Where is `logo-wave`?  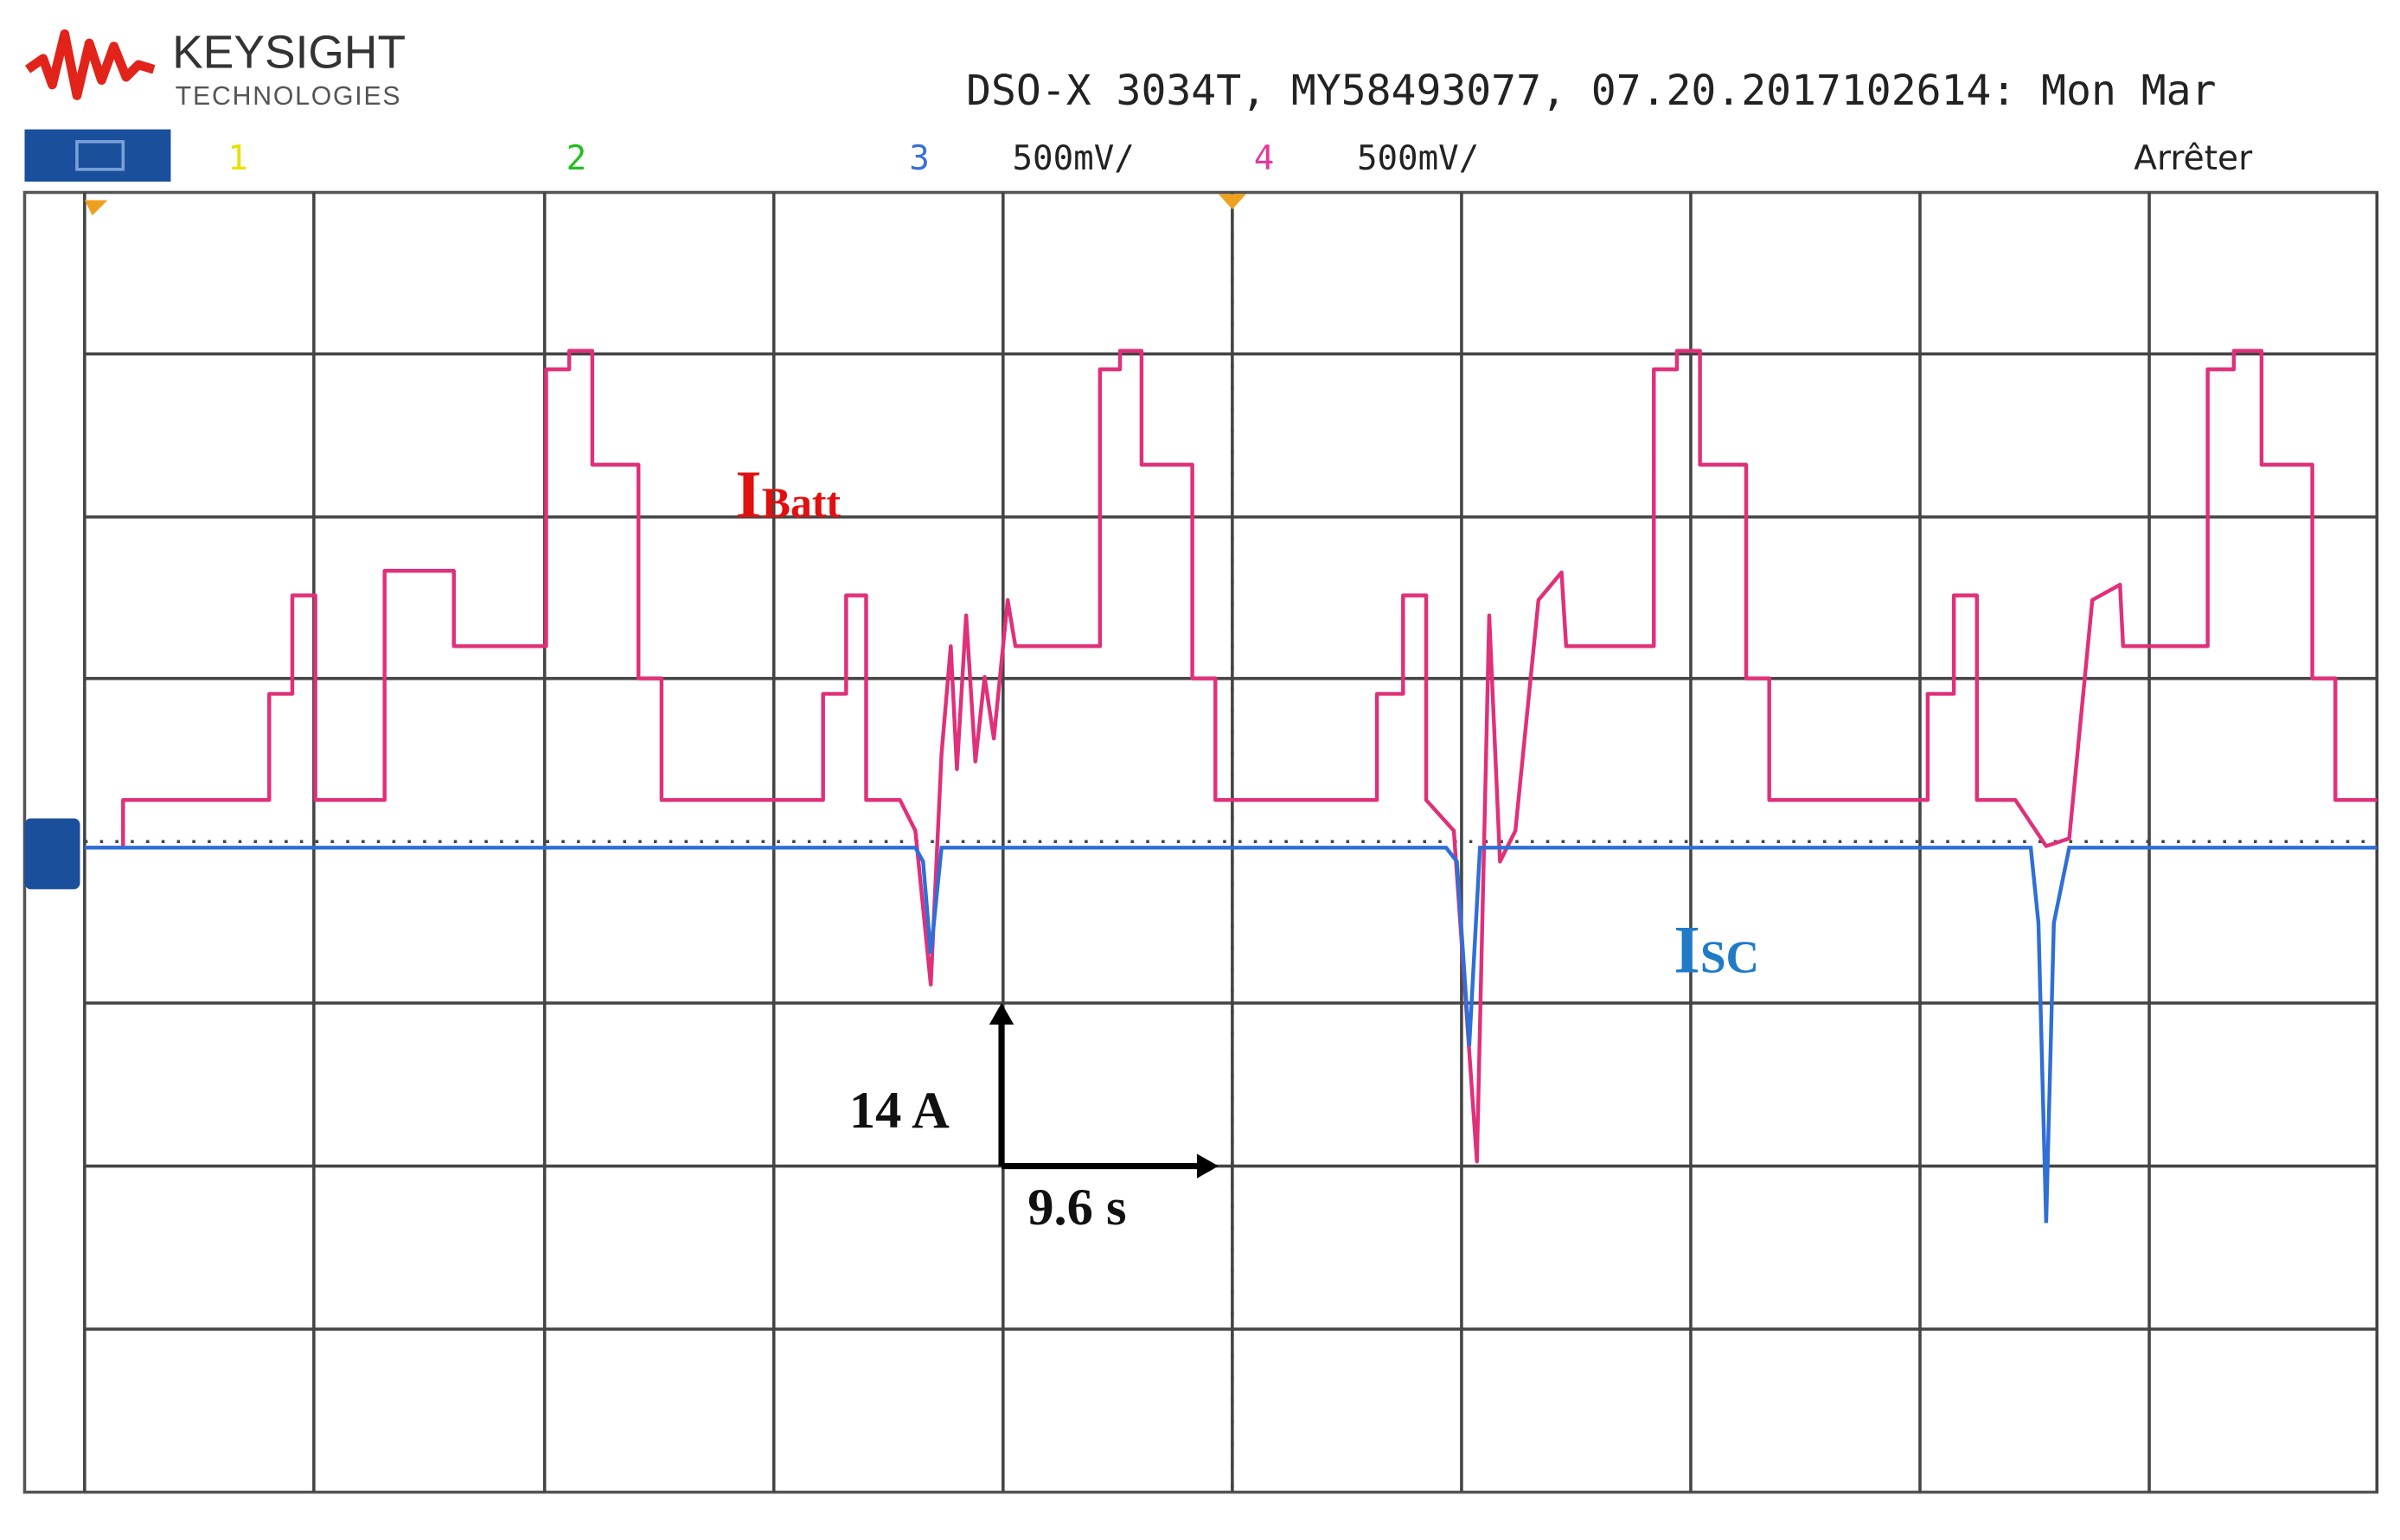
logo-wave is located at coordinates (90, 64).